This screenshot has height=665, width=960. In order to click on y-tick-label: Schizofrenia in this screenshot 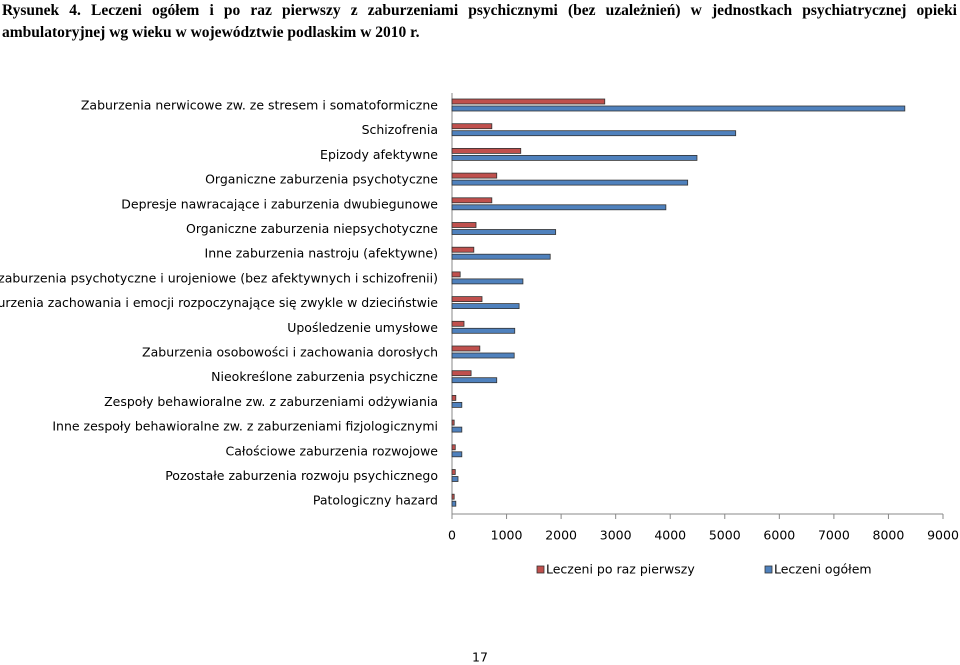, I will do `click(400, 129)`.